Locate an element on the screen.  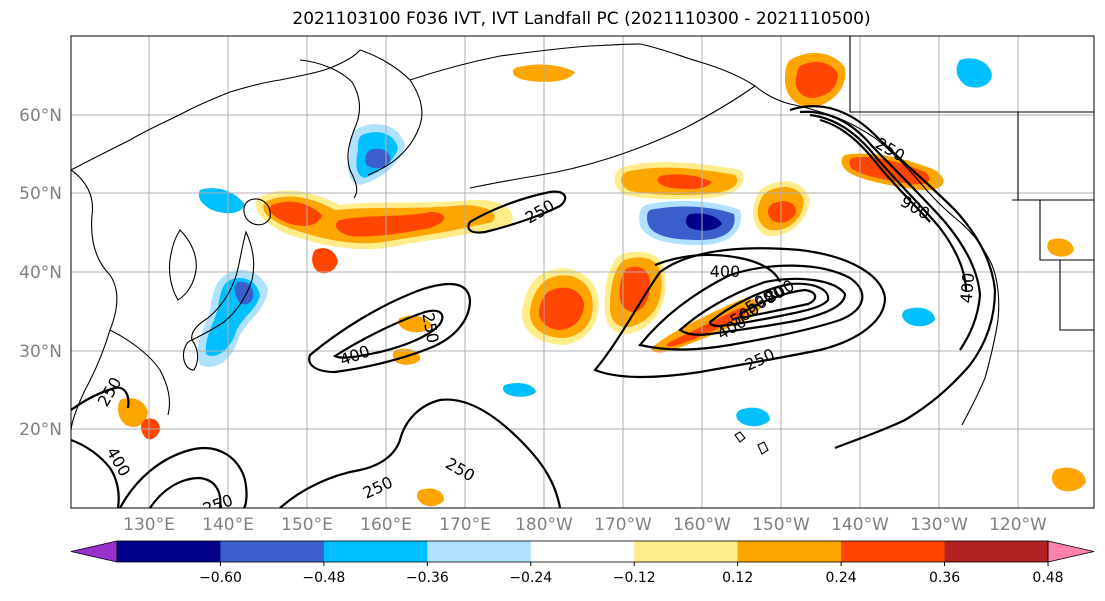
contour-500-plume is located at coordinates (762, 306).